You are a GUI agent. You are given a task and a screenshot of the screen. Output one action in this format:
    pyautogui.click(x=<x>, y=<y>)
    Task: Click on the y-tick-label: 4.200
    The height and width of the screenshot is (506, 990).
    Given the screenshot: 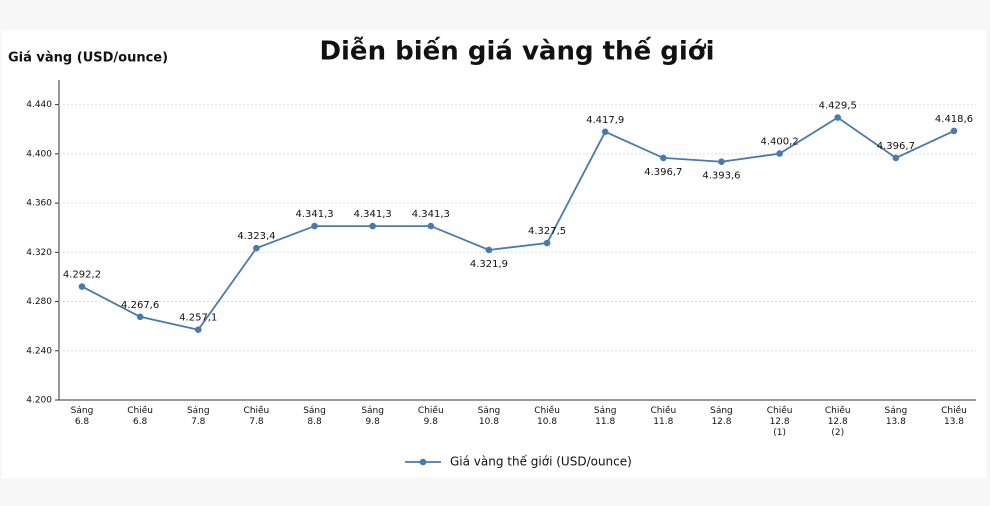 What is the action you would take?
    pyautogui.click(x=39, y=401)
    